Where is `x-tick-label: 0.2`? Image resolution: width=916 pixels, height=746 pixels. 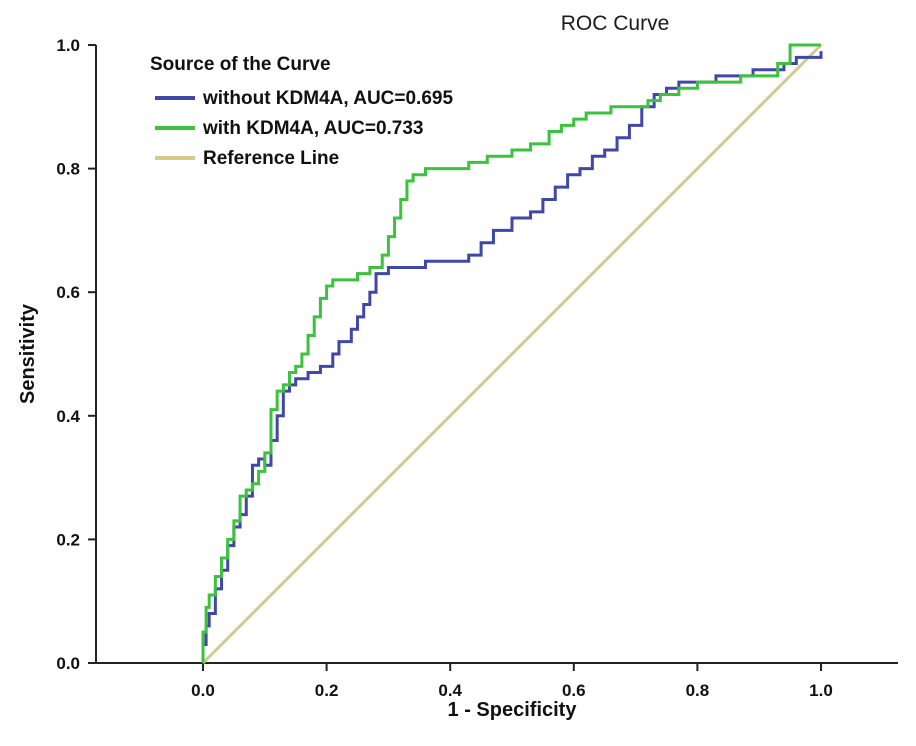
x-tick-label: 0.2 is located at coordinates (327, 690).